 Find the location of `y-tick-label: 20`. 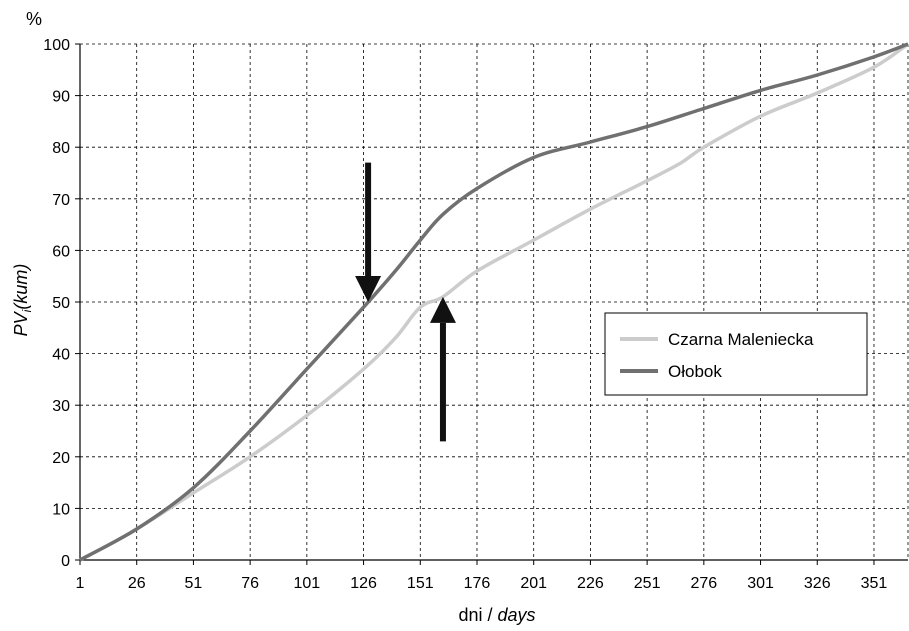

y-tick-label: 20 is located at coordinates (61, 458).